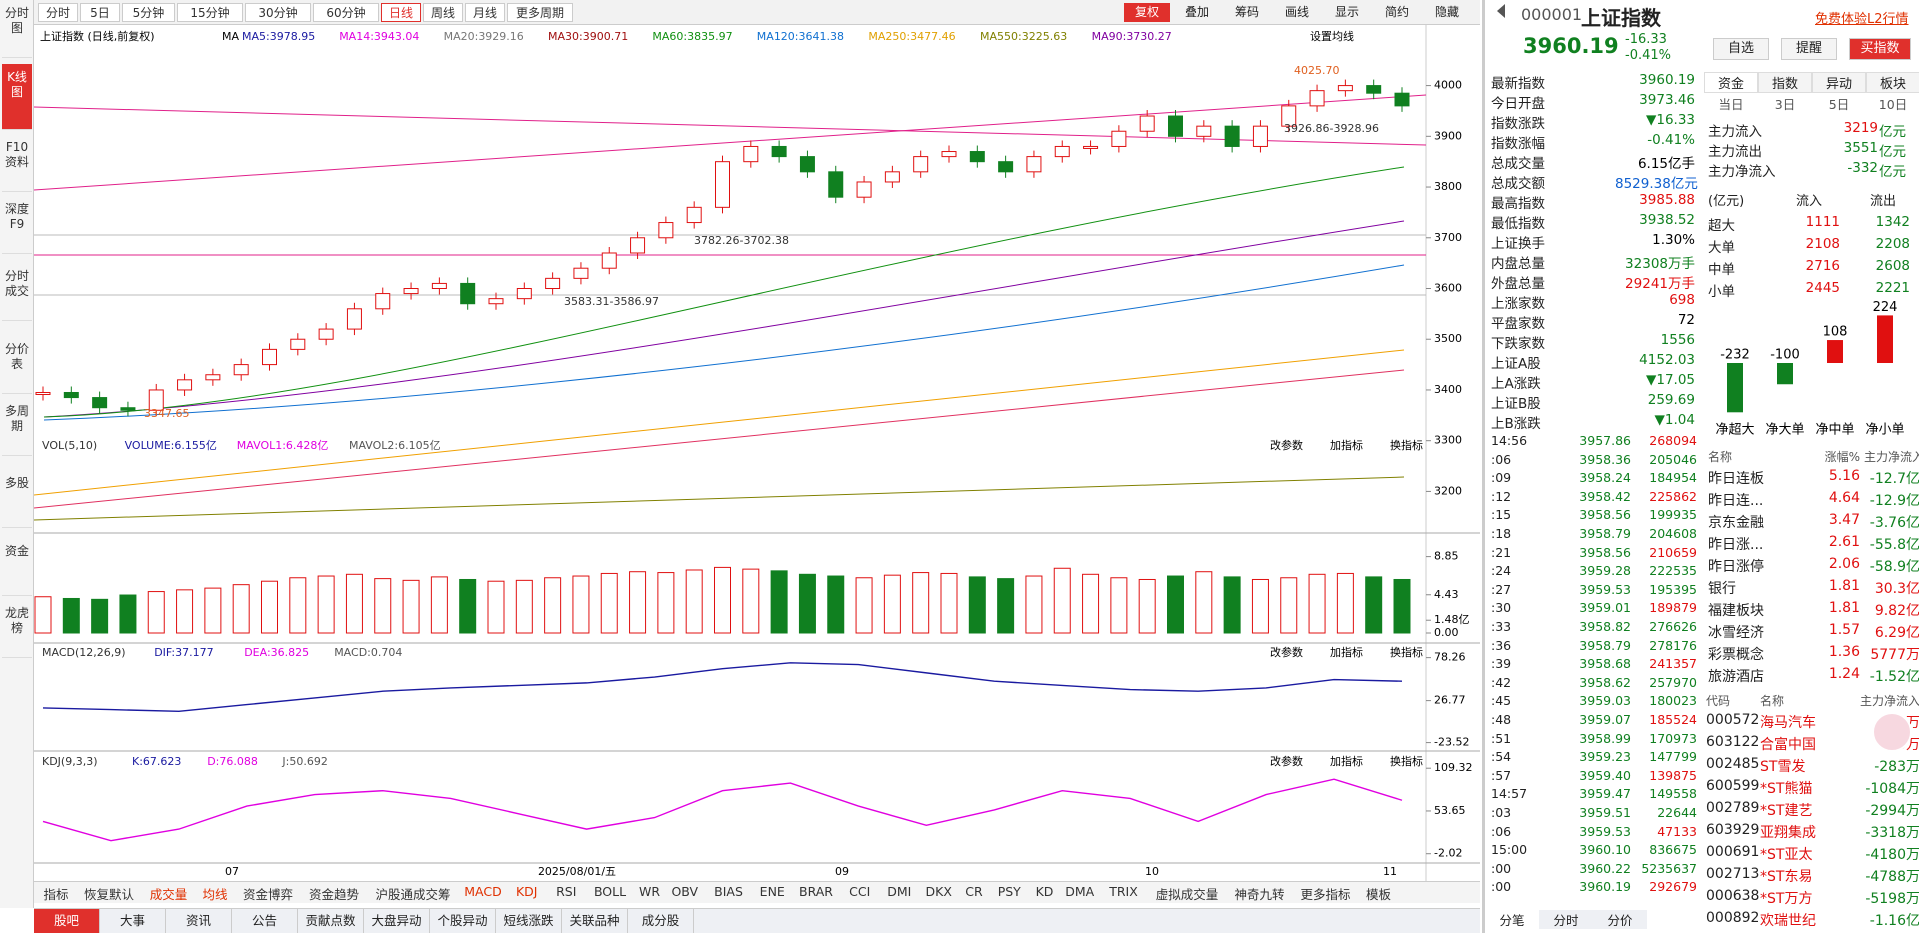 This screenshot has height=933, width=1919. Describe the element at coordinates (1736, 479) in the screenshot. I see `table-cell: 昨日连板` at that location.